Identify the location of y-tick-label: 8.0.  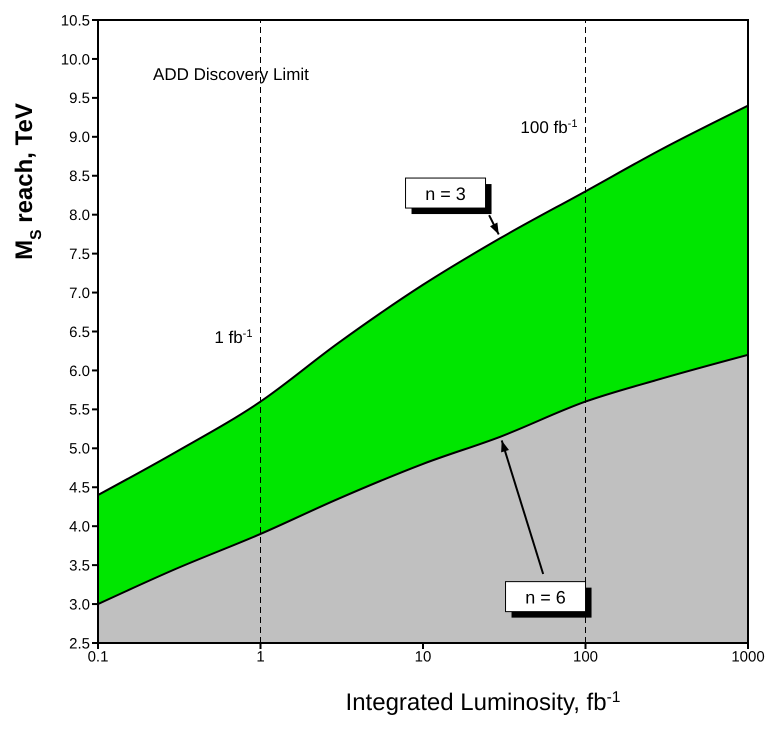
(79, 215).